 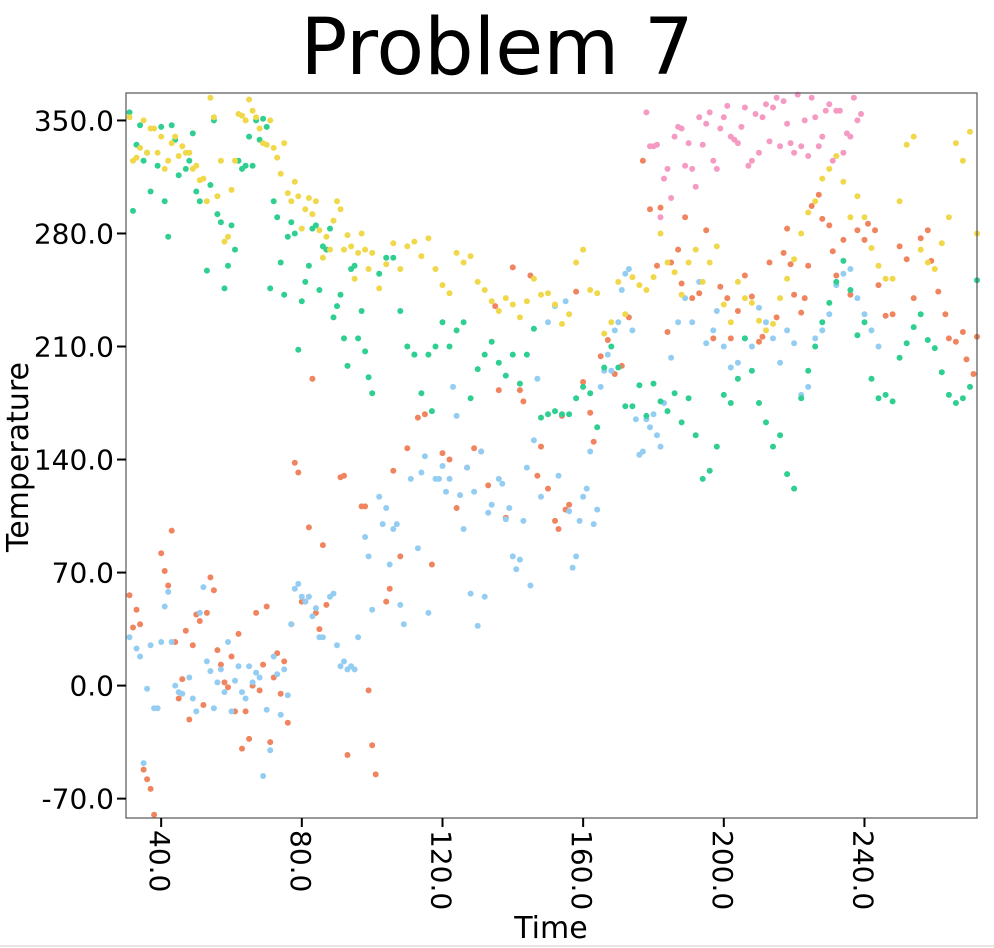 What do you see at coordinates (496, 48) in the screenshot?
I see `chart-title: Problem 7` at bounding box center [496, 48].